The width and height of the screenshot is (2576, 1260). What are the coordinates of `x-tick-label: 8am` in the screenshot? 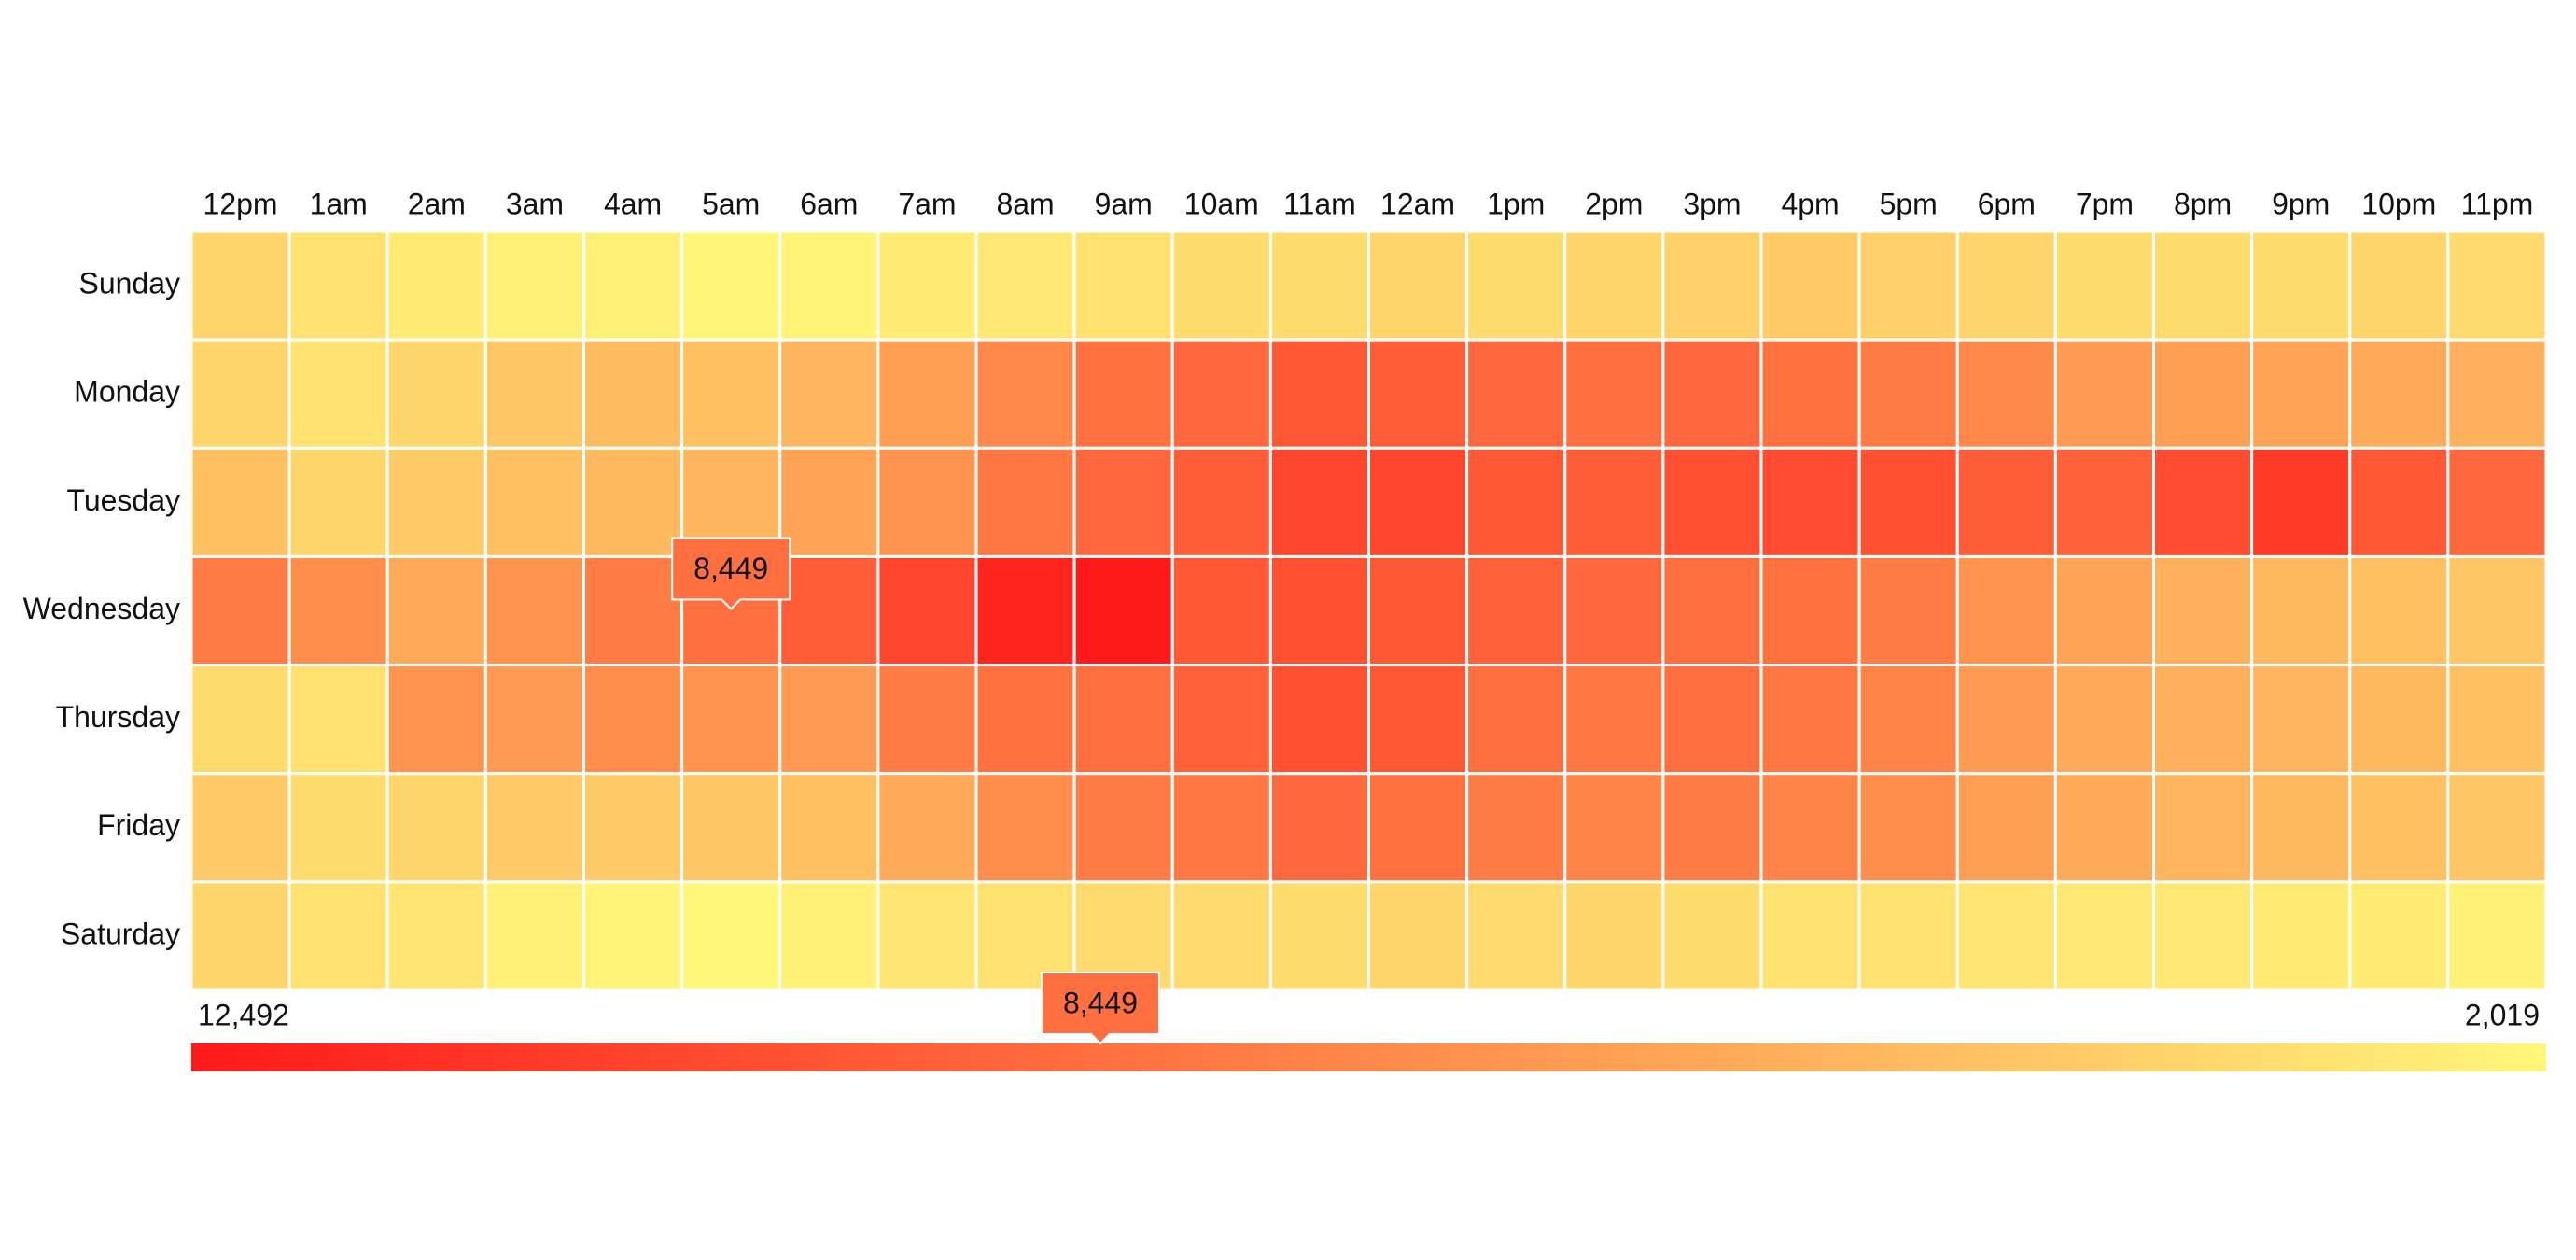 It's located at (1025, 203).